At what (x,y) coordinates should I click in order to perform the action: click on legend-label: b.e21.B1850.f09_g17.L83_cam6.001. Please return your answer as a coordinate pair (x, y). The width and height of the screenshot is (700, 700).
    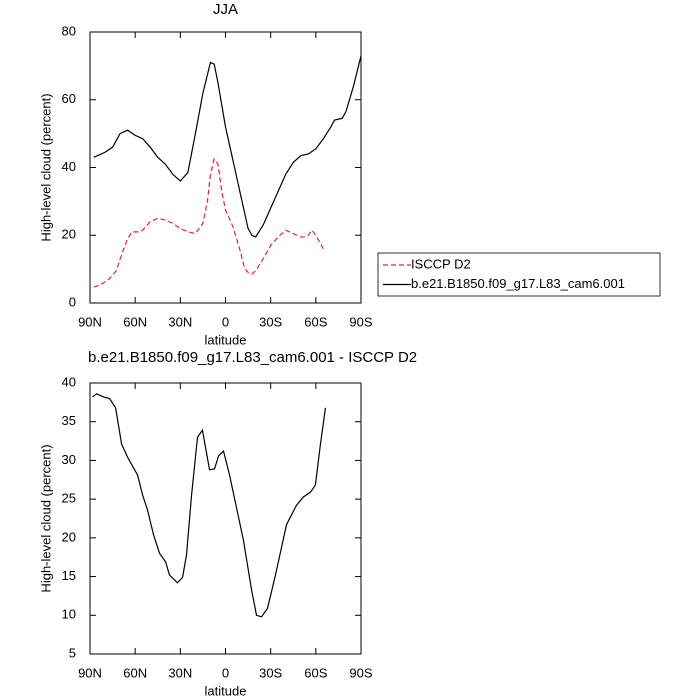
    Looking at the image, I should click on (518, 283).